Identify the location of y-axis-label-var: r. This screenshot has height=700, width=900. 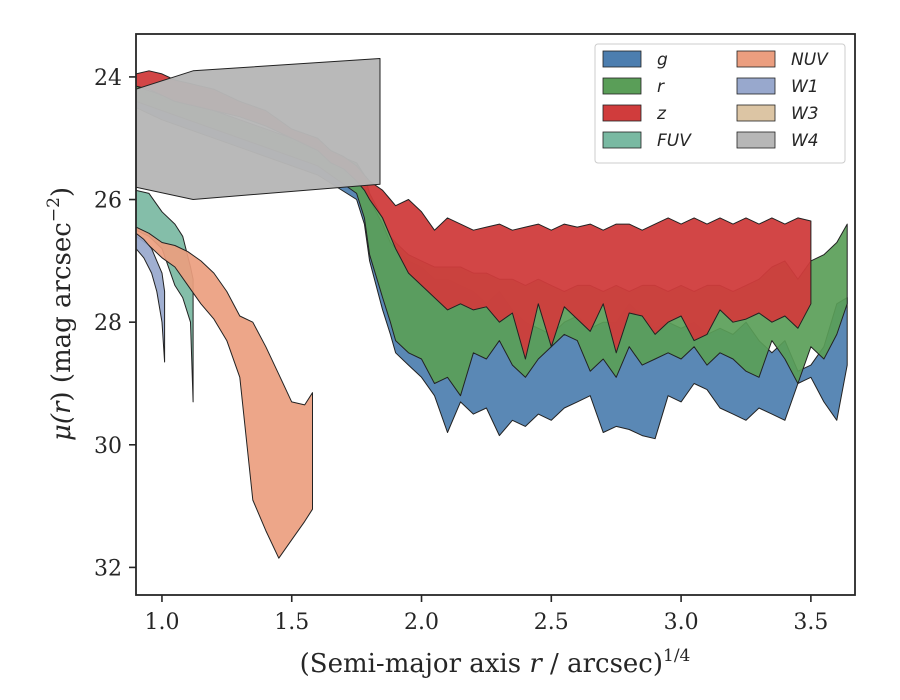
(62, 407).